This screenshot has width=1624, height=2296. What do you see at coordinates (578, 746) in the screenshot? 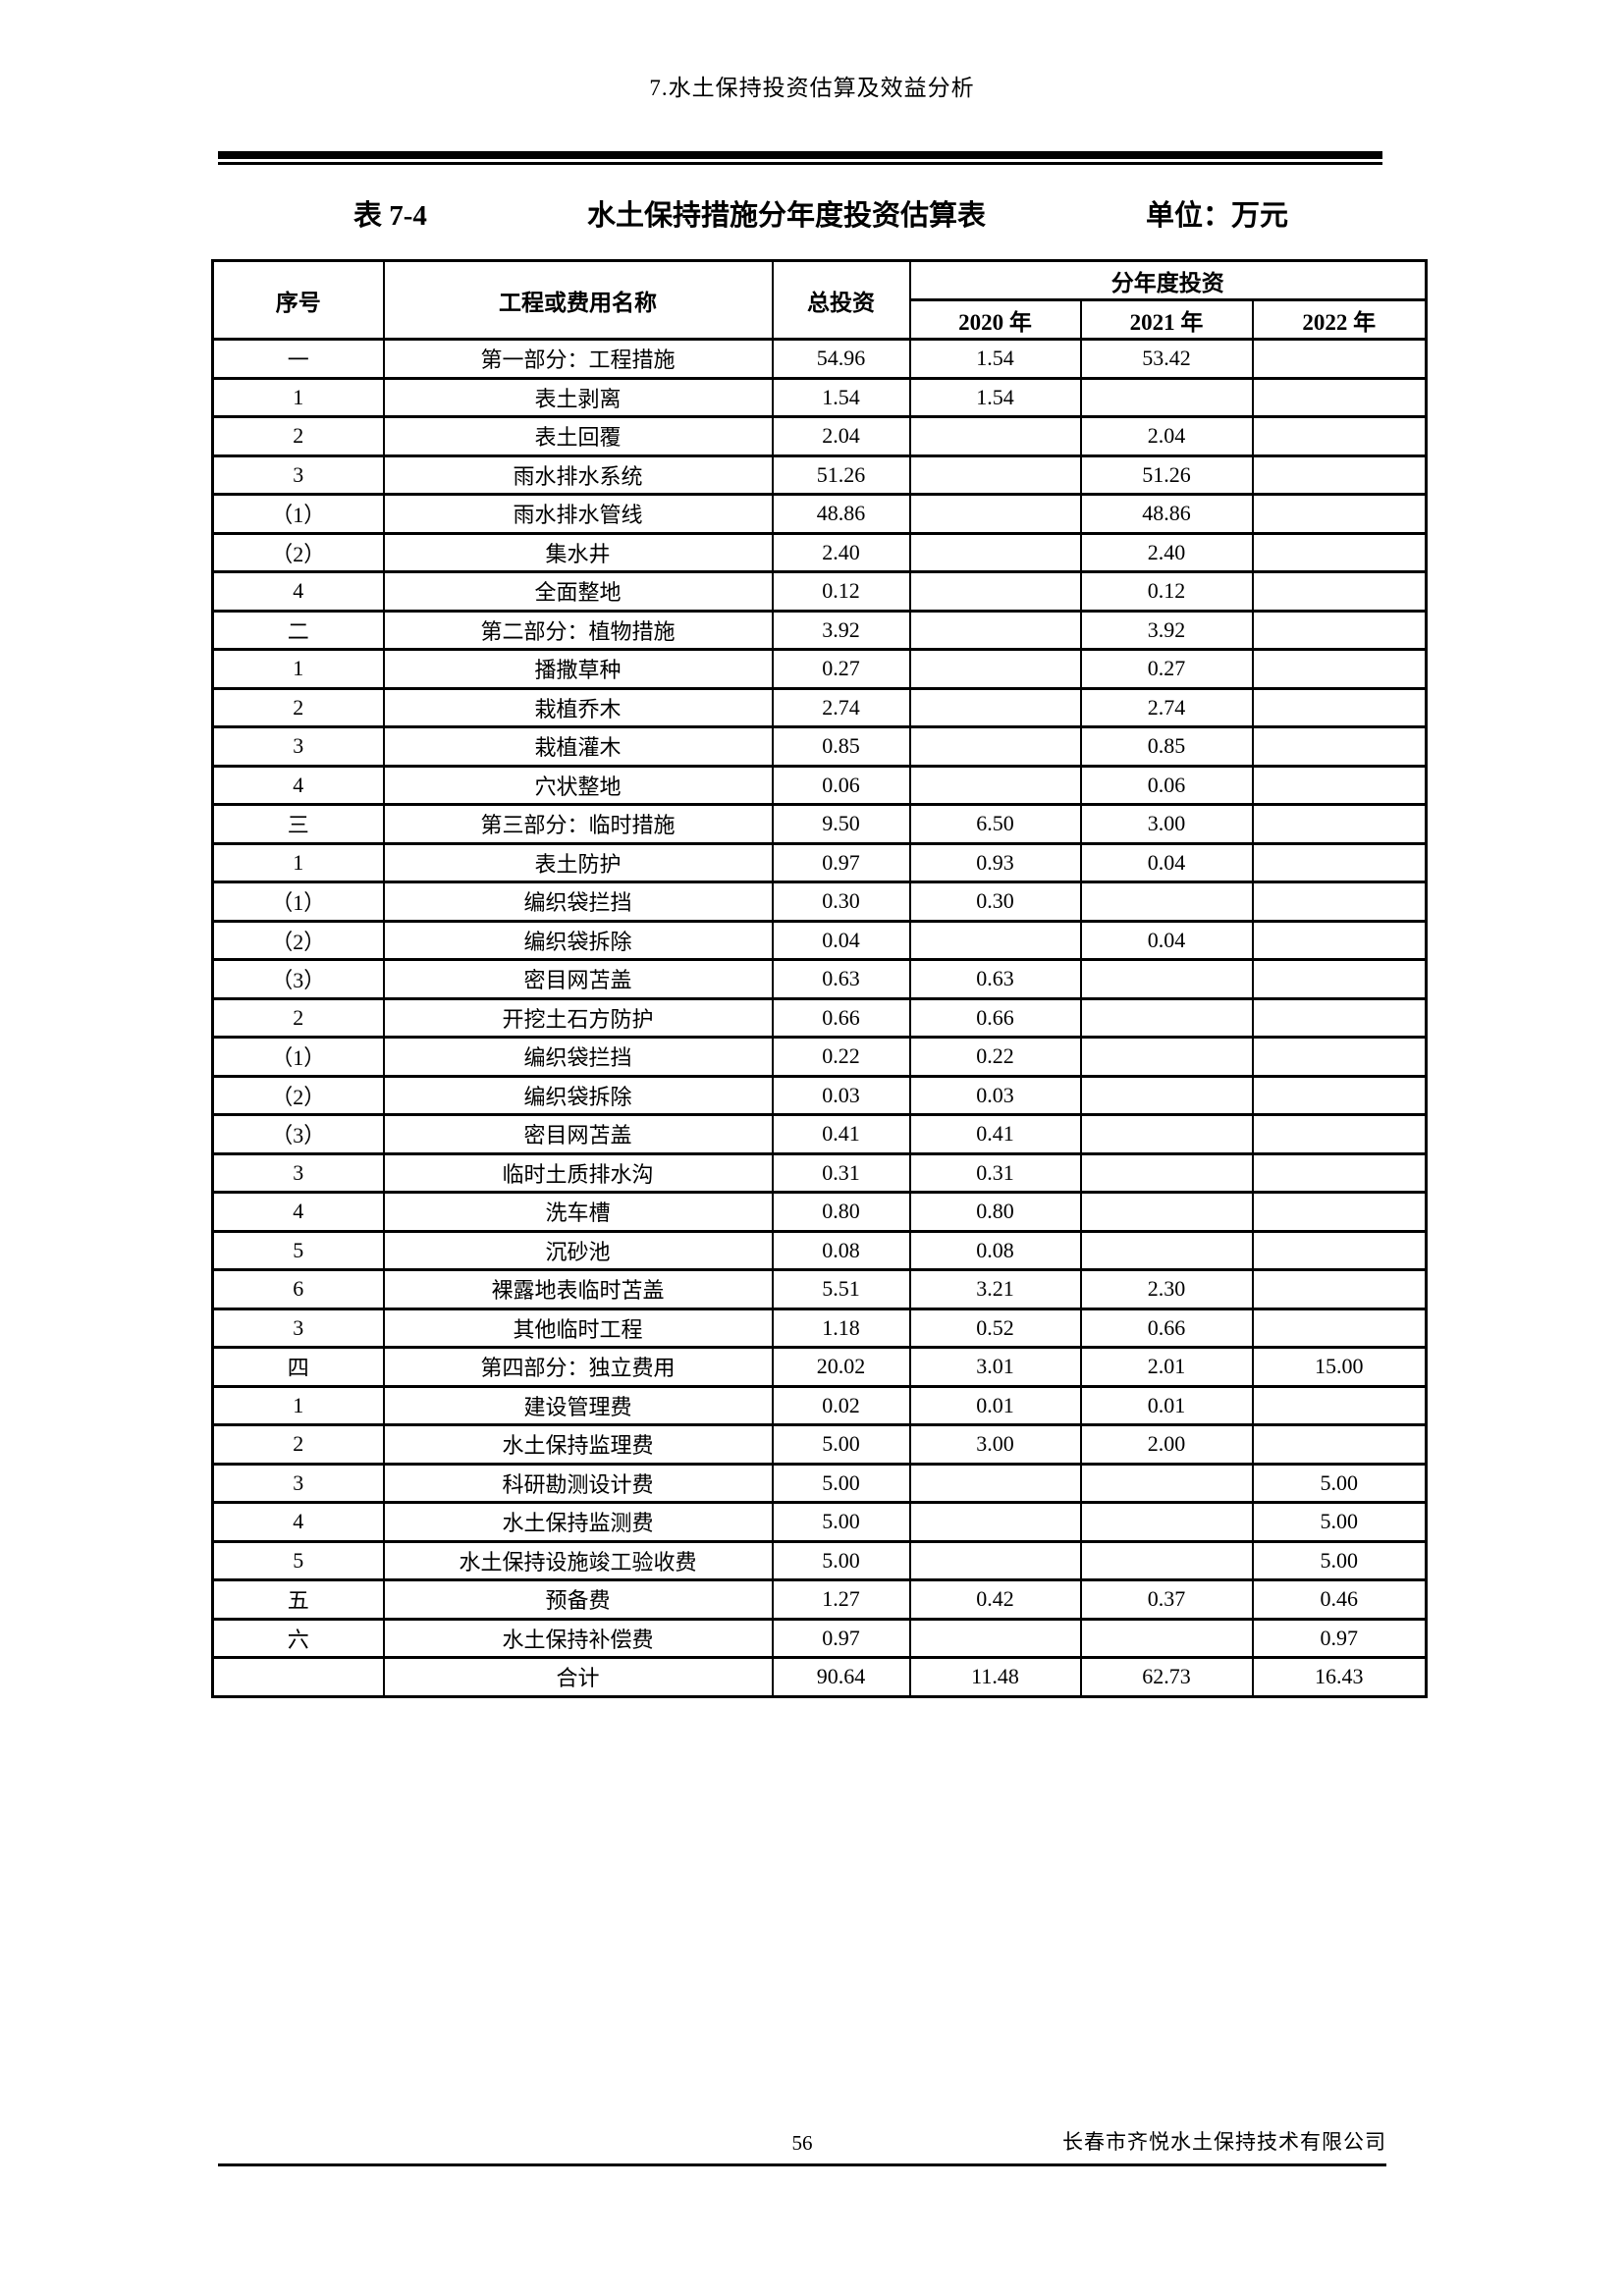
I see `cell-name: 栽植灌木` at bounding box center [578, 746].